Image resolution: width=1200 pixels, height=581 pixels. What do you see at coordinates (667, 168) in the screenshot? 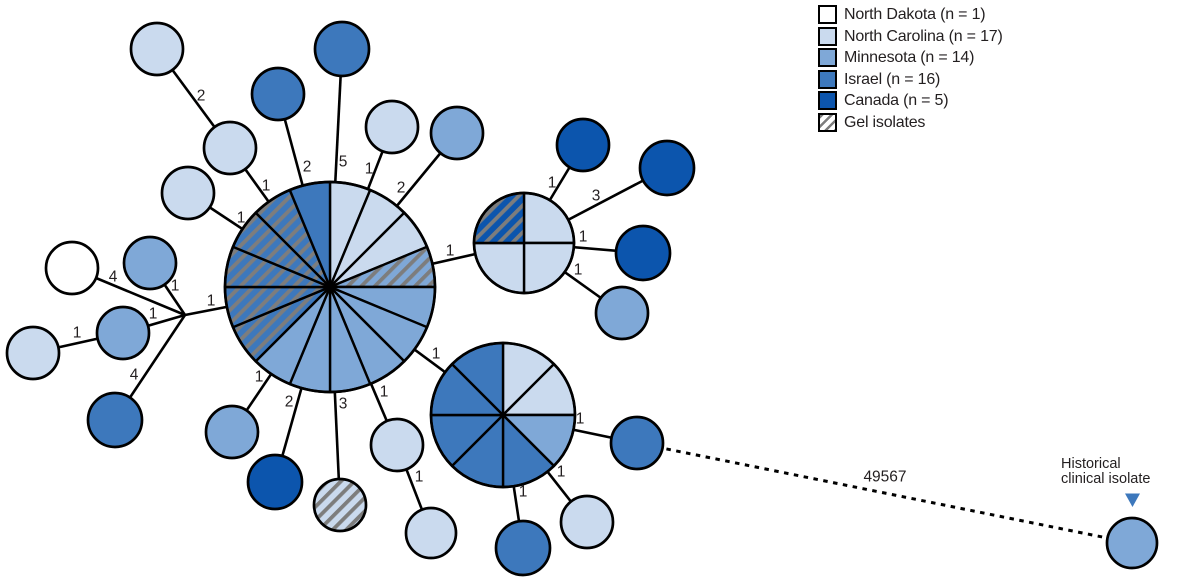
I see `node-c-ca-3-outline` at bounding box center [667, 168].